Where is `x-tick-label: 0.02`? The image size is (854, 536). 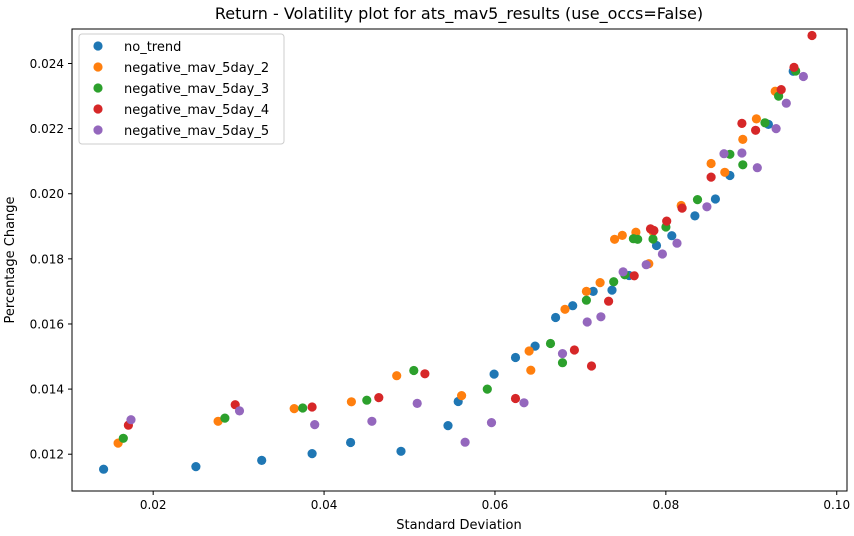
x-tick-label: 0.02 is located at coordinates (153, 505).